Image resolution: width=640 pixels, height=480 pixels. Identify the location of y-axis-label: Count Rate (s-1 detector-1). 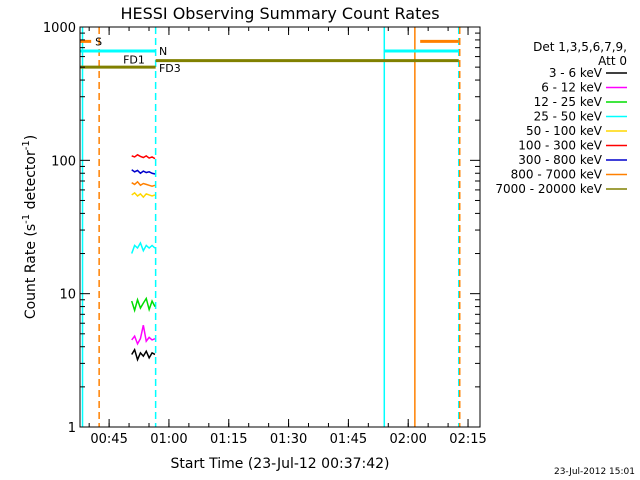
(30, 227).